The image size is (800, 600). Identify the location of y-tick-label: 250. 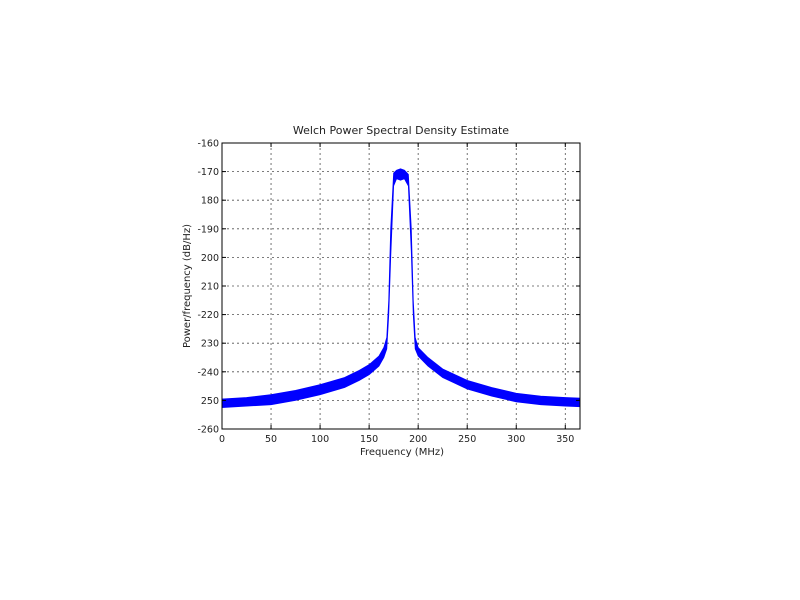
(210, 401).